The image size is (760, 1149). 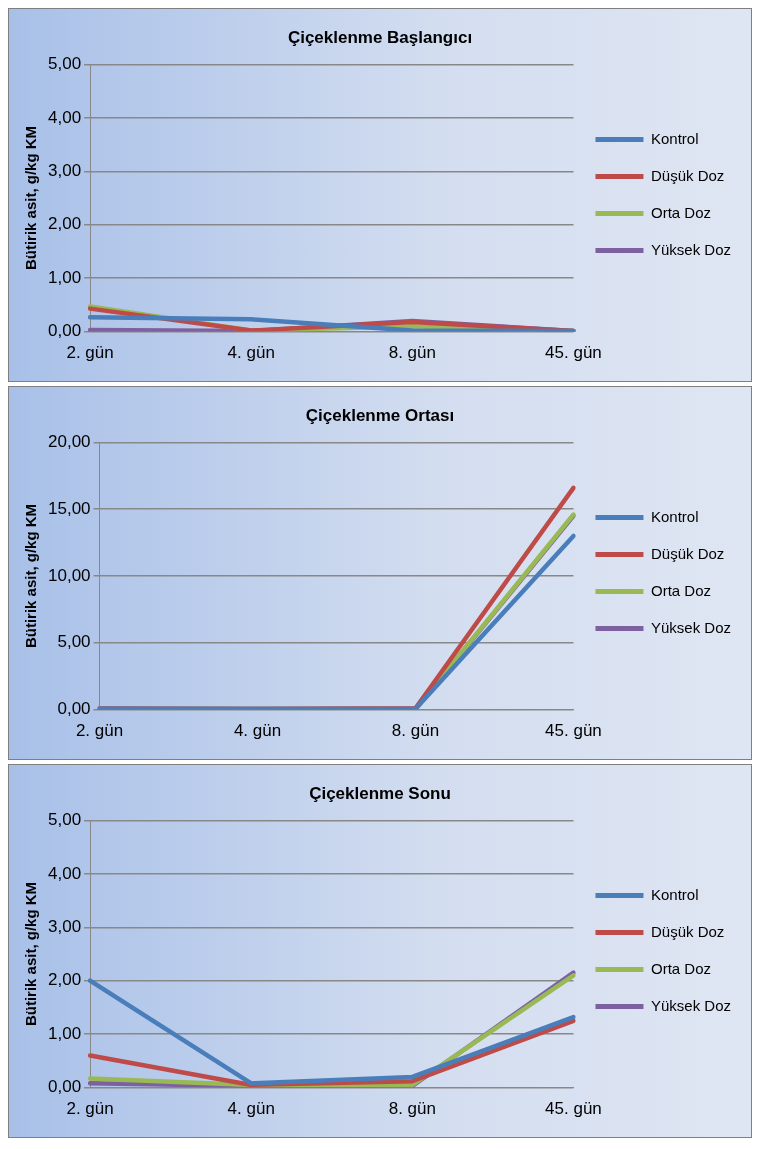 I want to click on y-tick-label: 20,00, so click(x=69, y=442).